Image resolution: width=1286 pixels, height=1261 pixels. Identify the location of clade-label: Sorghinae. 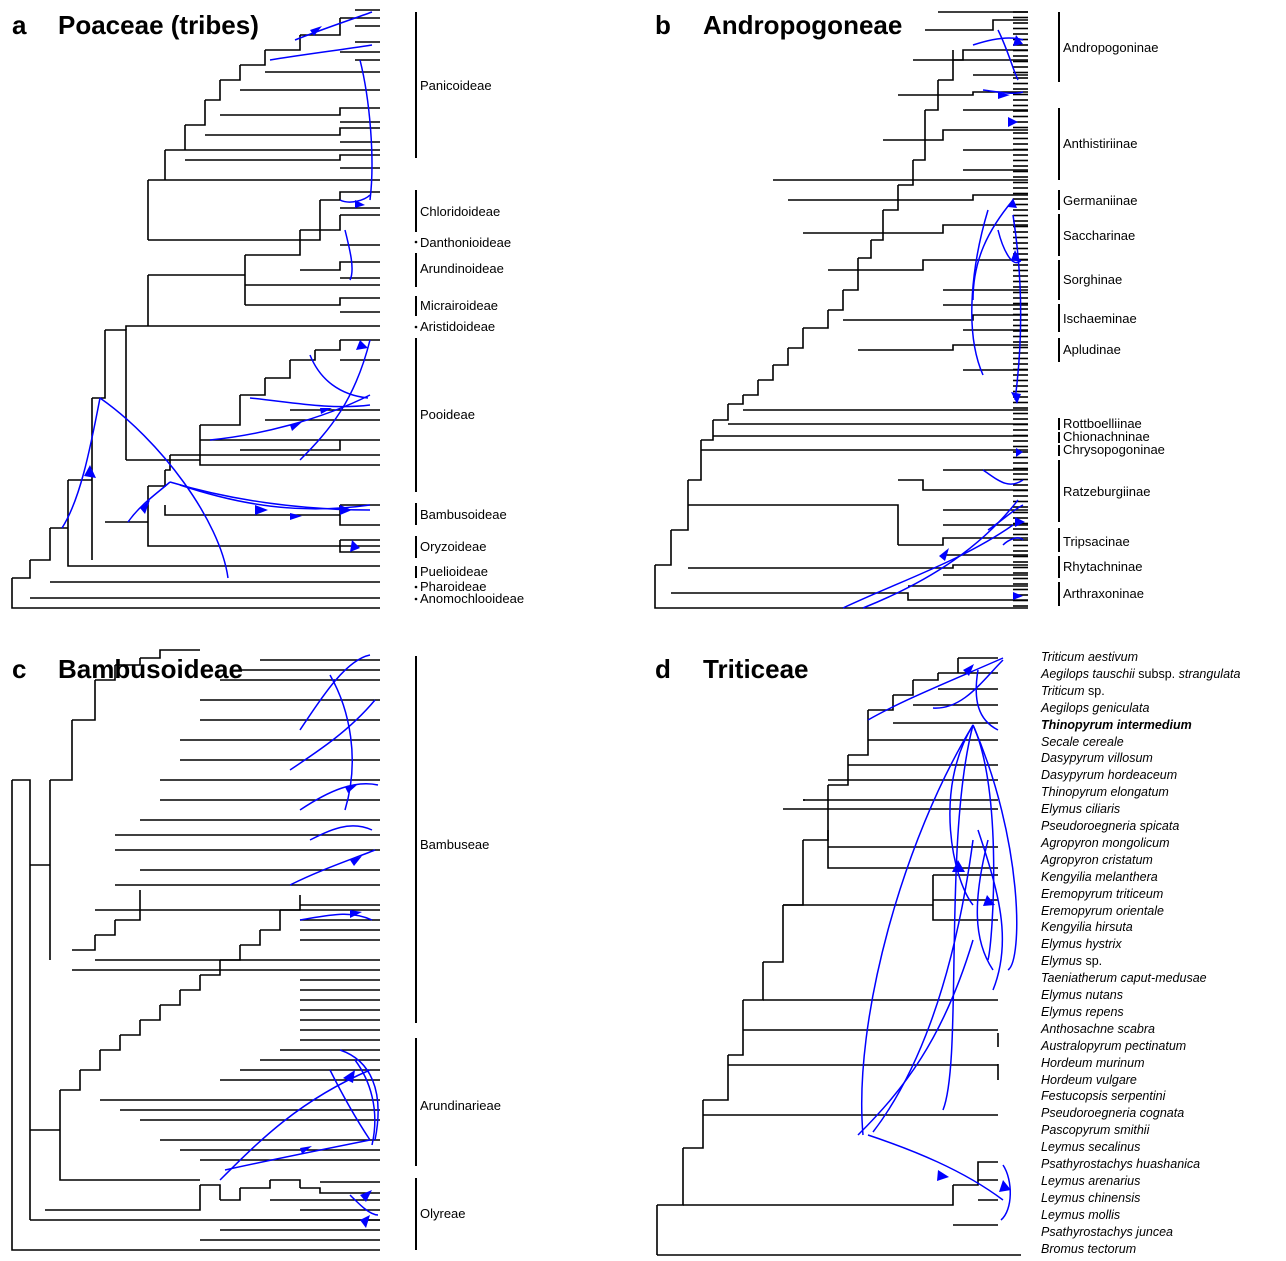
(1093, 279).